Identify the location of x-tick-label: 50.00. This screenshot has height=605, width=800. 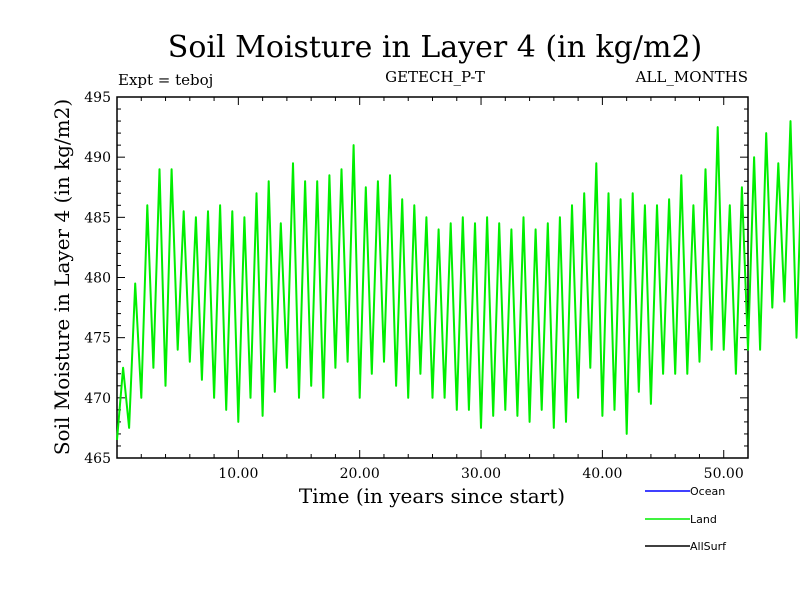
(724, 474).